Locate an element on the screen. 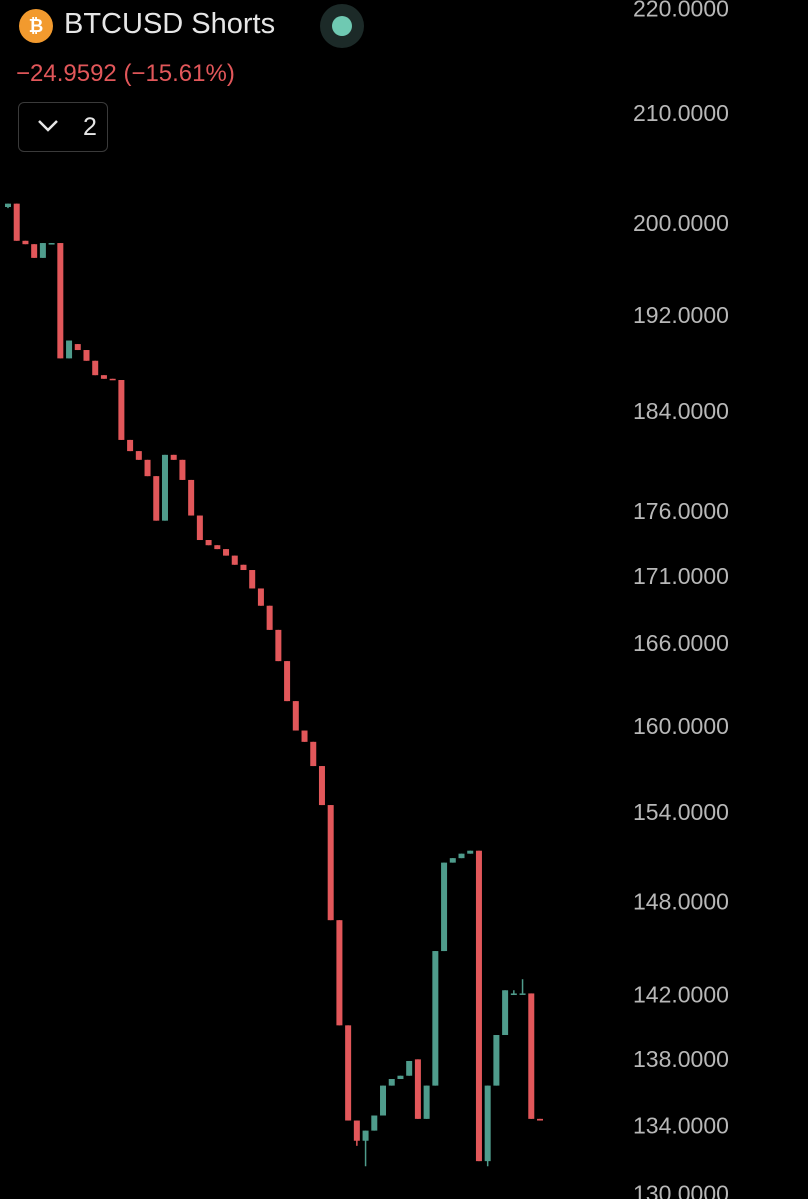  y-tick-label: 171.0000 is located at coordinates (681, 576).